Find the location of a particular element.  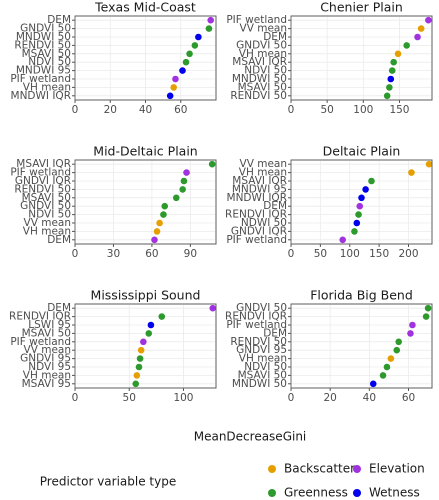

y-tick-label: MNDWI 50 is located at coordinates (259, 384).